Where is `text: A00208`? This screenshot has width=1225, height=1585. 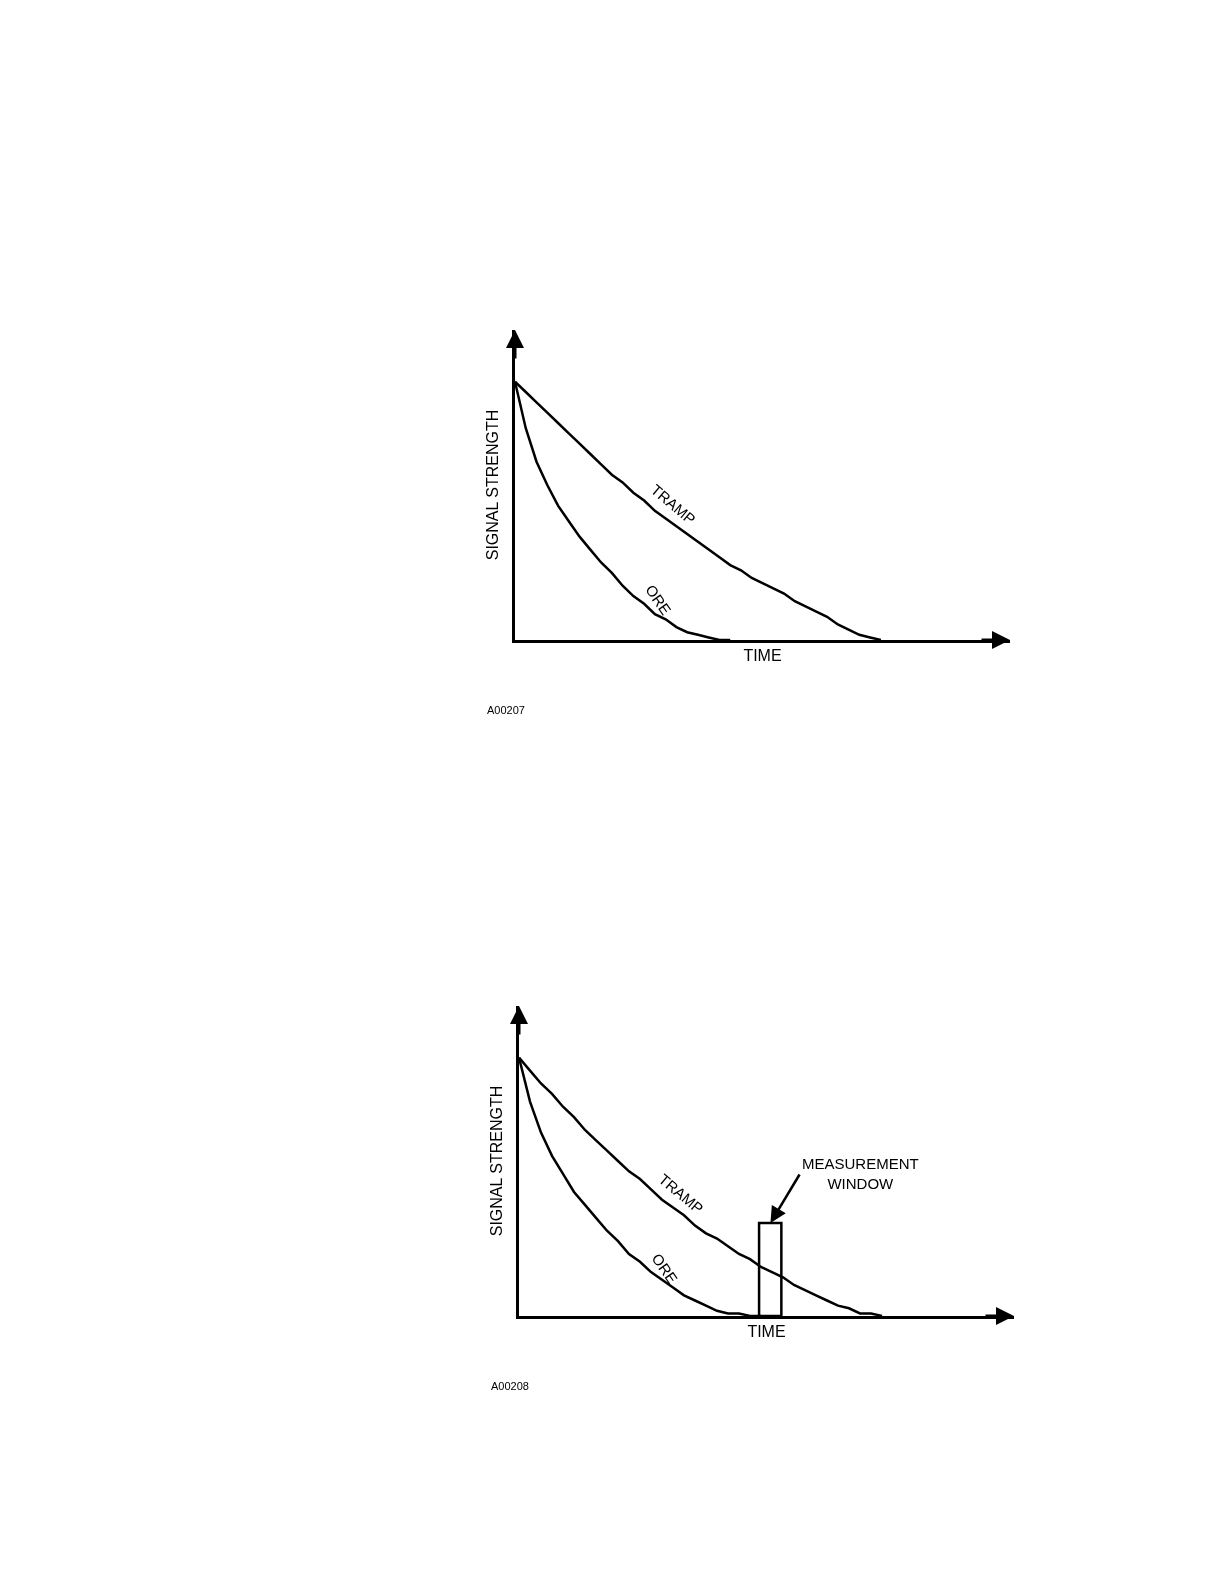 text: A00208 is located at coordinates (510, 1386).